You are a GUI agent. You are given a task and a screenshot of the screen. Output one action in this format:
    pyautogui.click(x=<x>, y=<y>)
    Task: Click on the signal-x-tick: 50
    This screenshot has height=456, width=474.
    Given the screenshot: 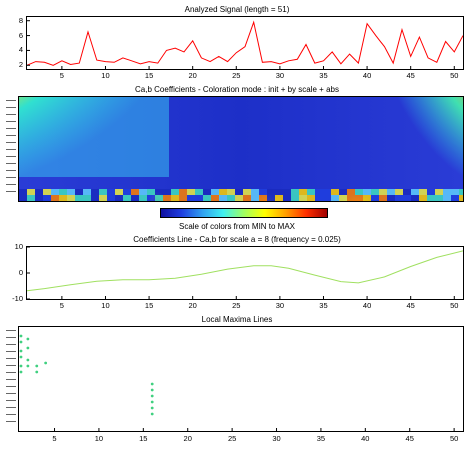 What is the action you would take?
    pyautogui.click(x=454, y=75)
    